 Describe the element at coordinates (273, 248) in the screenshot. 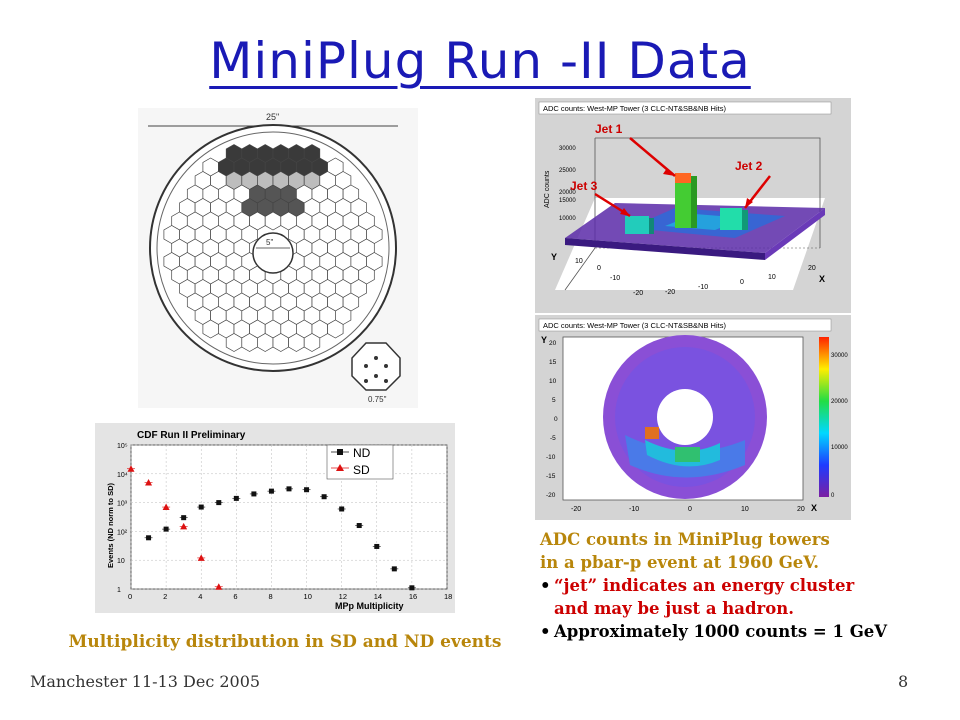

I see `hex-tower-grid` at that location.